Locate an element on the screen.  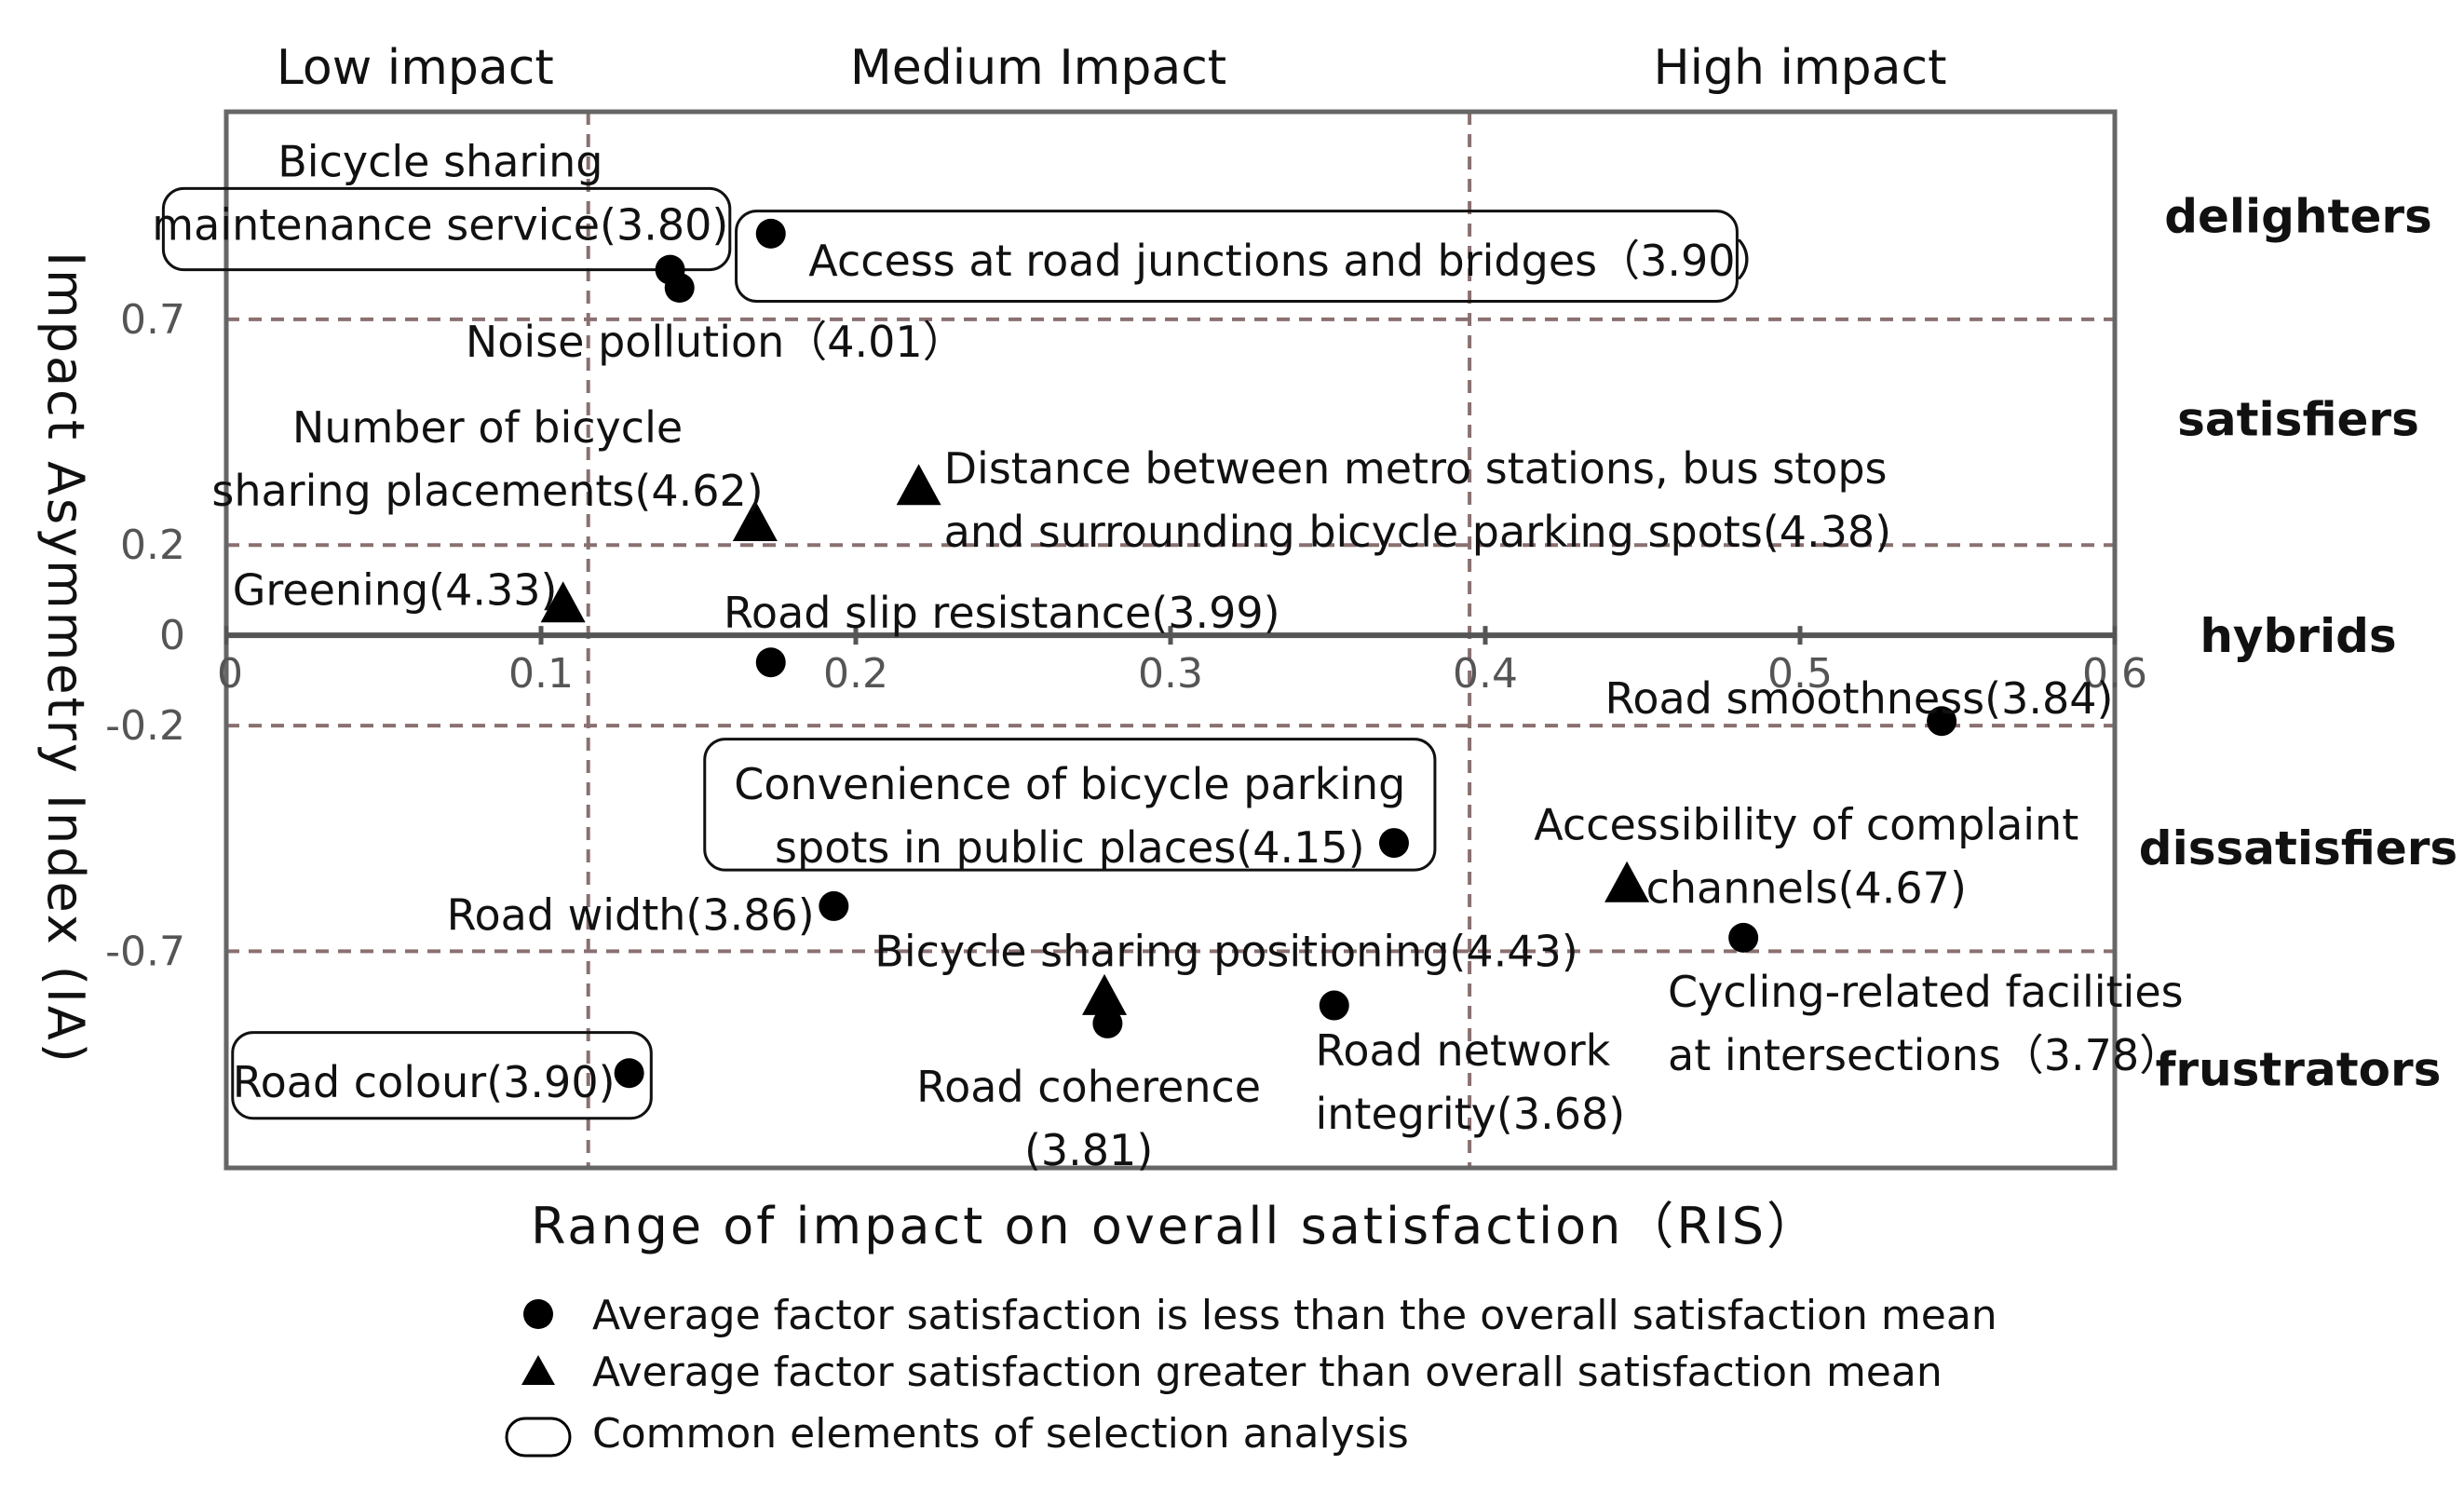
y-tick-label: -0.2 is located at coordinates (145, 726).